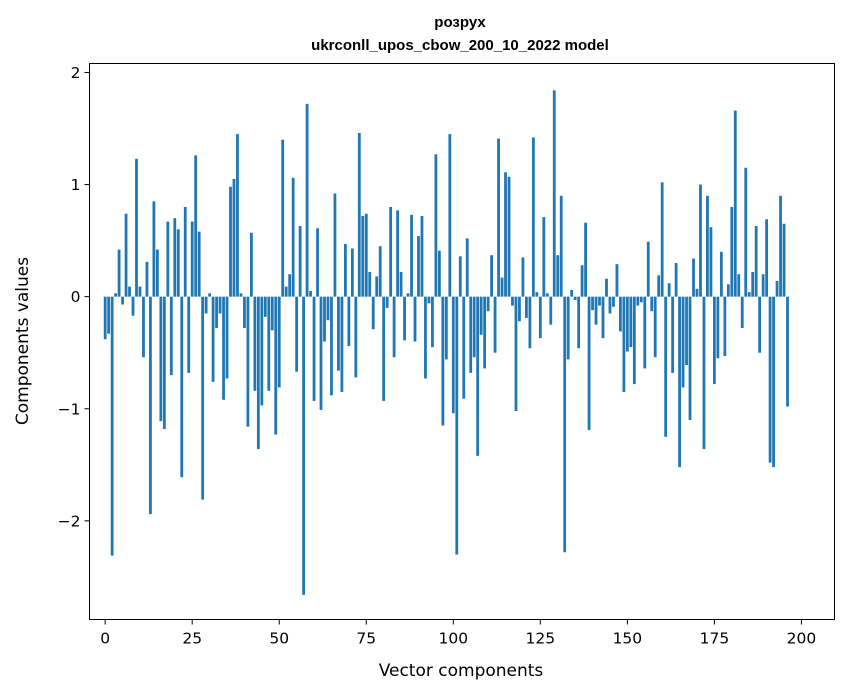 The height and width of the screenshot is (696, 847). I want to click on x-tick-label-25: 25, so click(192, 639).